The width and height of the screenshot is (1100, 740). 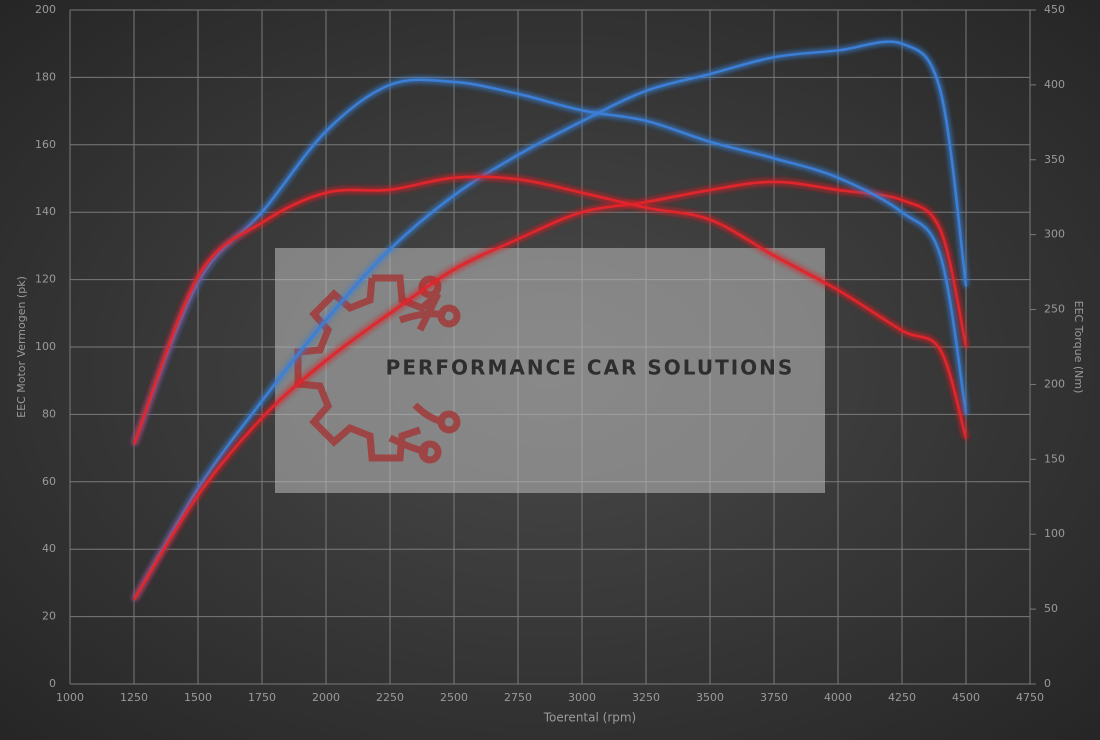 I want to click on x-tick-label: 1000, so click(x=70, y=697).